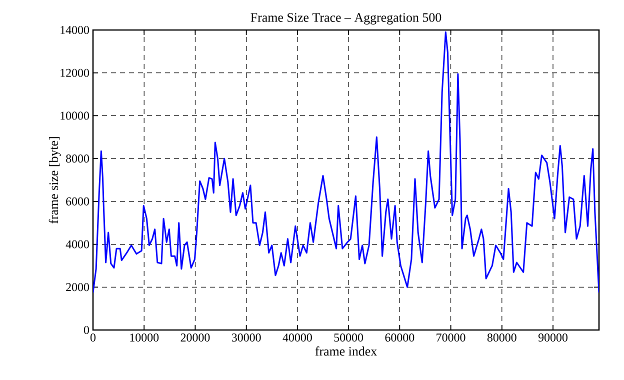 This screenshot has height=380, width=624. I want to click on y-tick-label: 4000, so click(78, 244).